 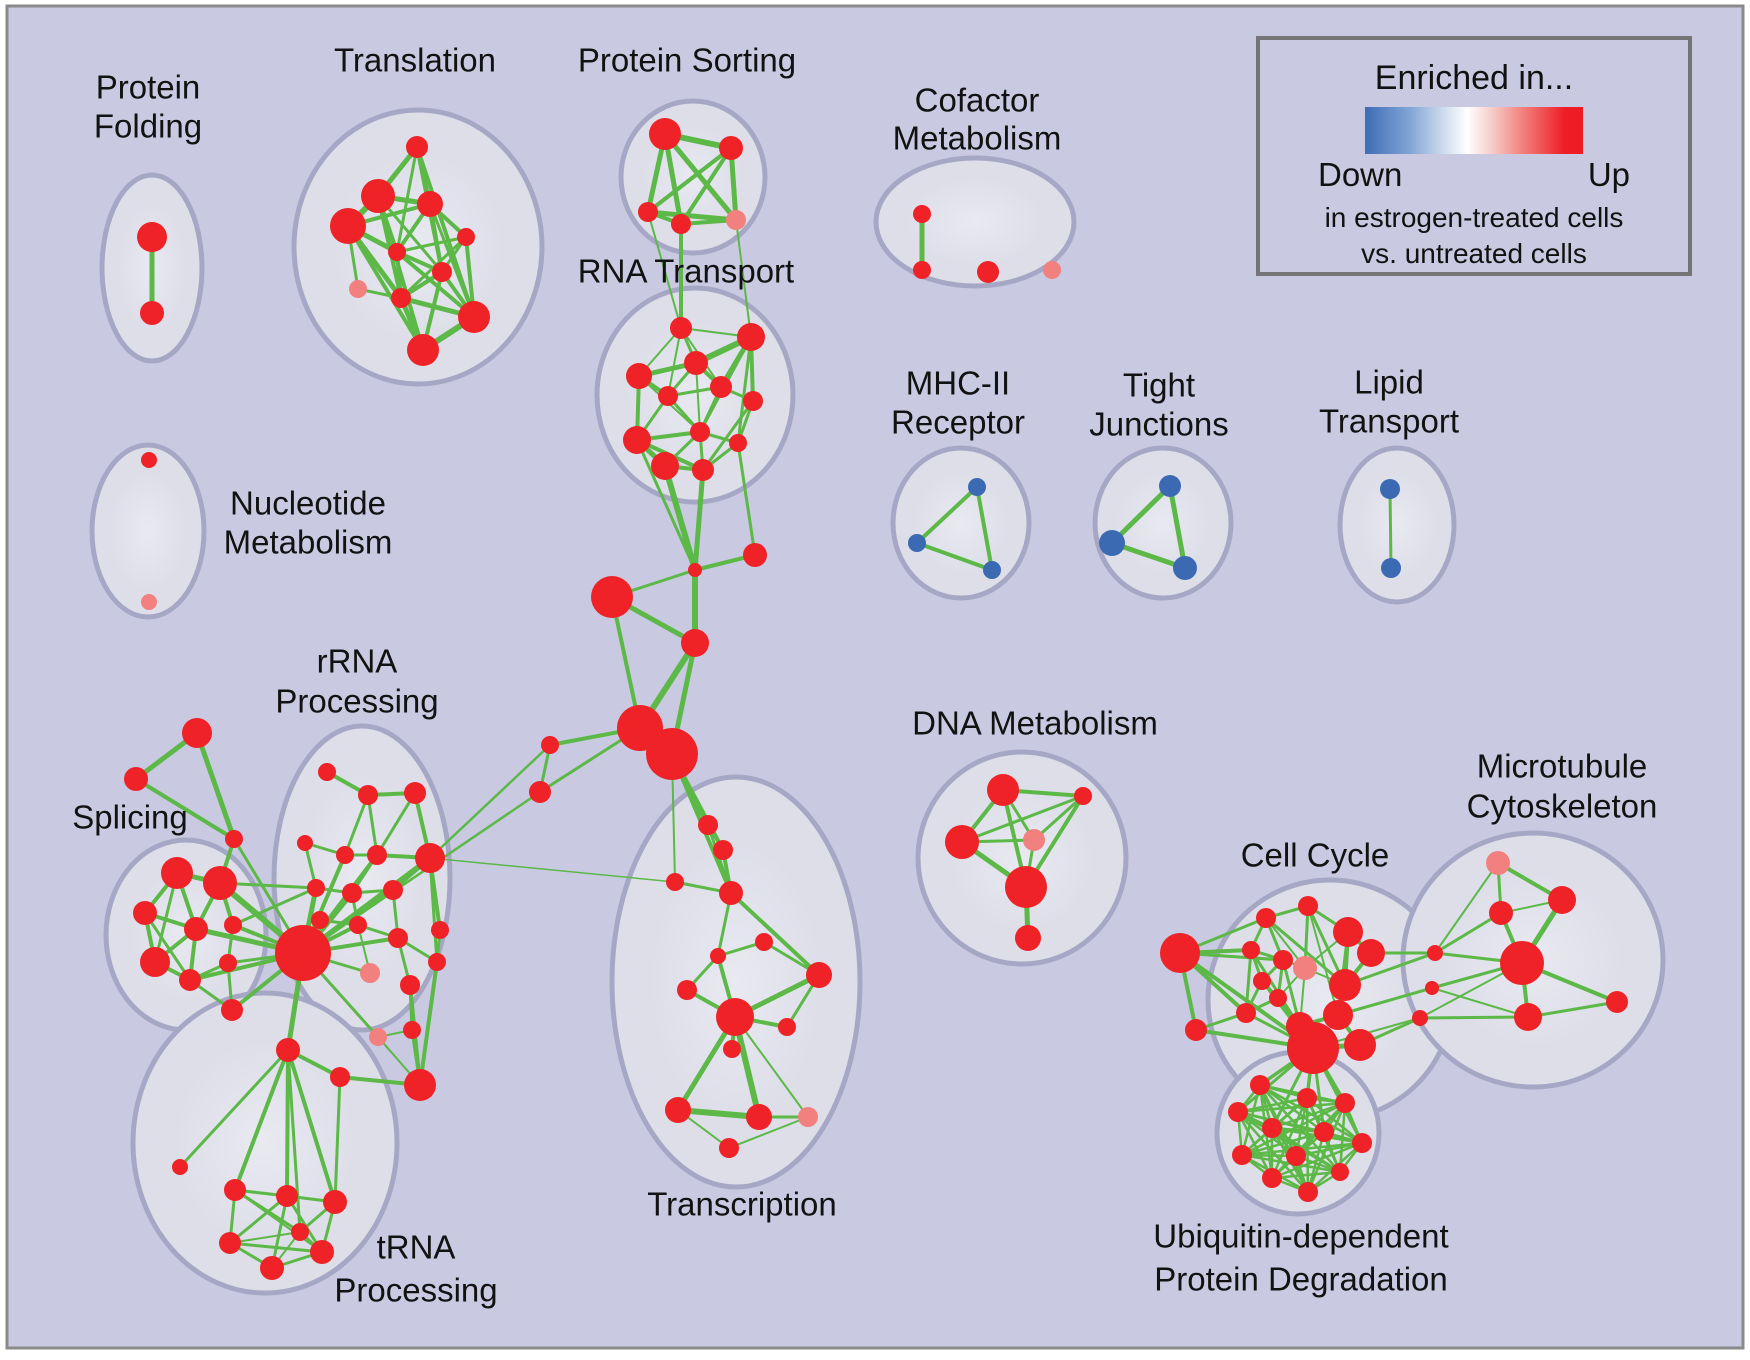 What do you see at coordinates (1158, 424) in the screenshot?
I see `cluster-label-tight-junctions-line2: Junctions` at bounding box center [1158, 424].